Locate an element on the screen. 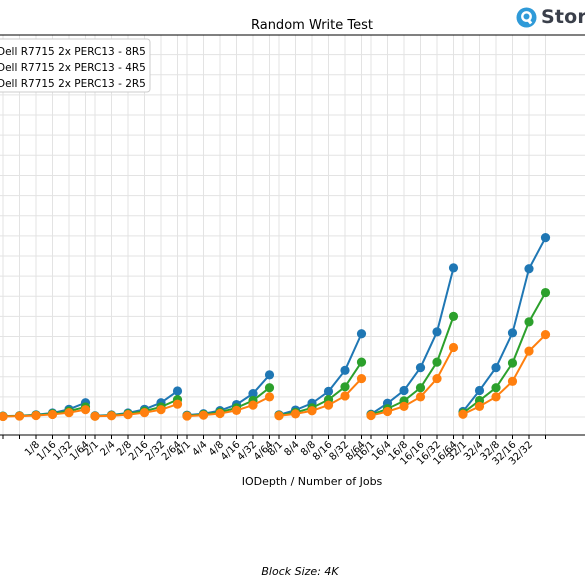 The height and width of the screenshot is (585, 585). x-tick-label: 4/4 is located at coordinates (199, 448).